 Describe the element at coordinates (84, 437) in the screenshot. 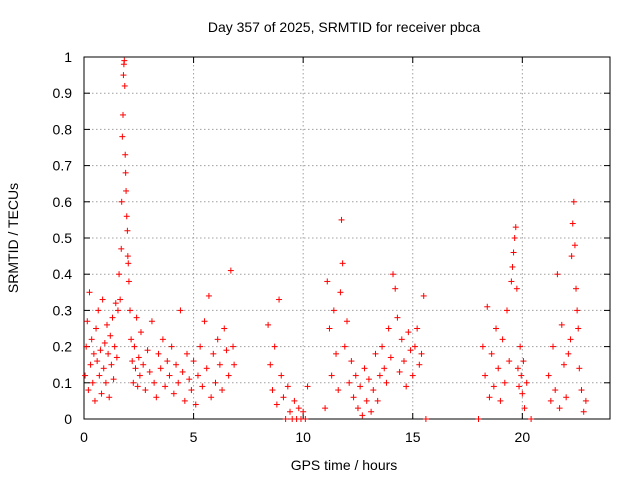

I see `x-tick-label: 0` at that location.